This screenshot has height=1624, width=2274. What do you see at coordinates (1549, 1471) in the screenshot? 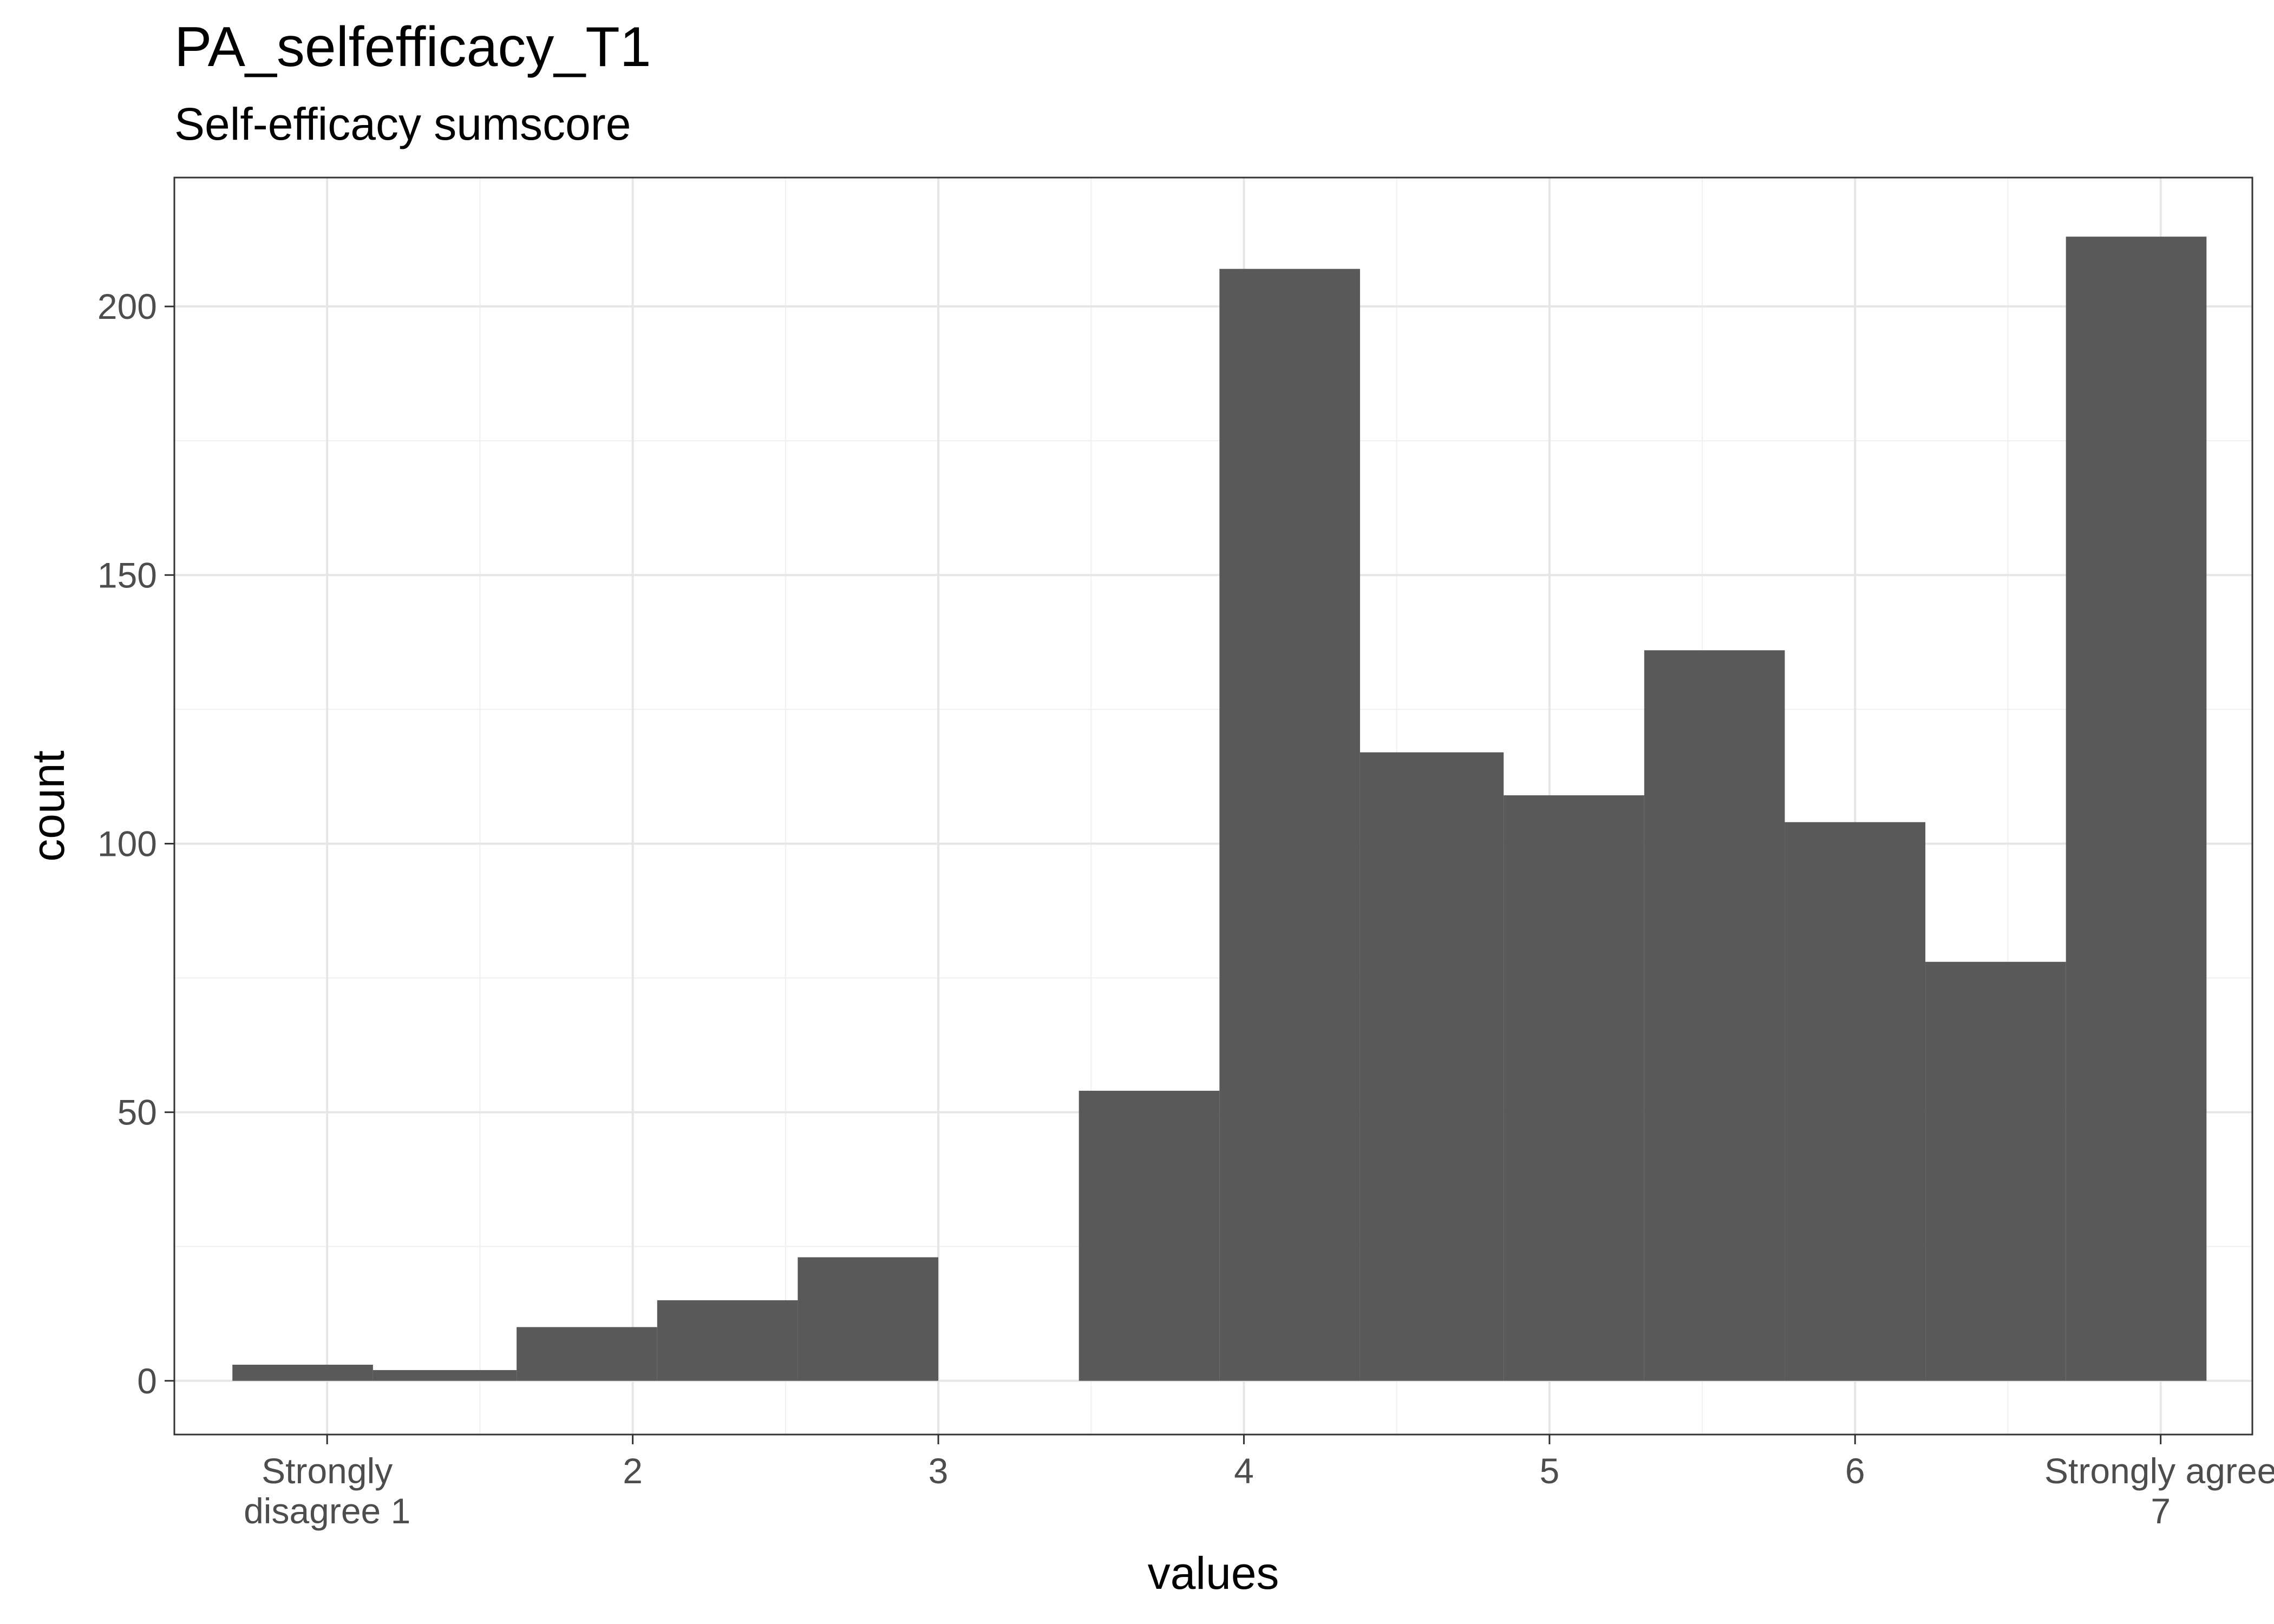
I see `x-tick-label: 5` at bounding box center [1549, 1471].